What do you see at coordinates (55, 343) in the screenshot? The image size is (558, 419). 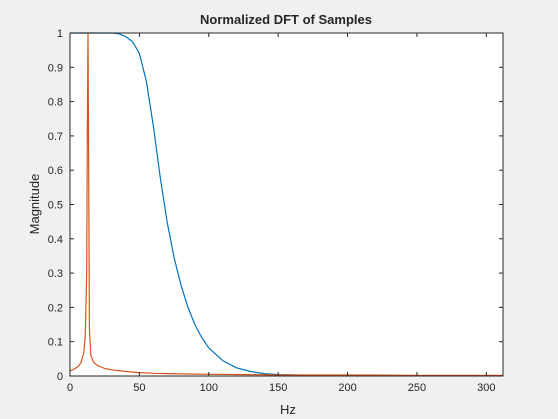 I see `y-tick-label: 0.1` at bounding box center [55, 343].